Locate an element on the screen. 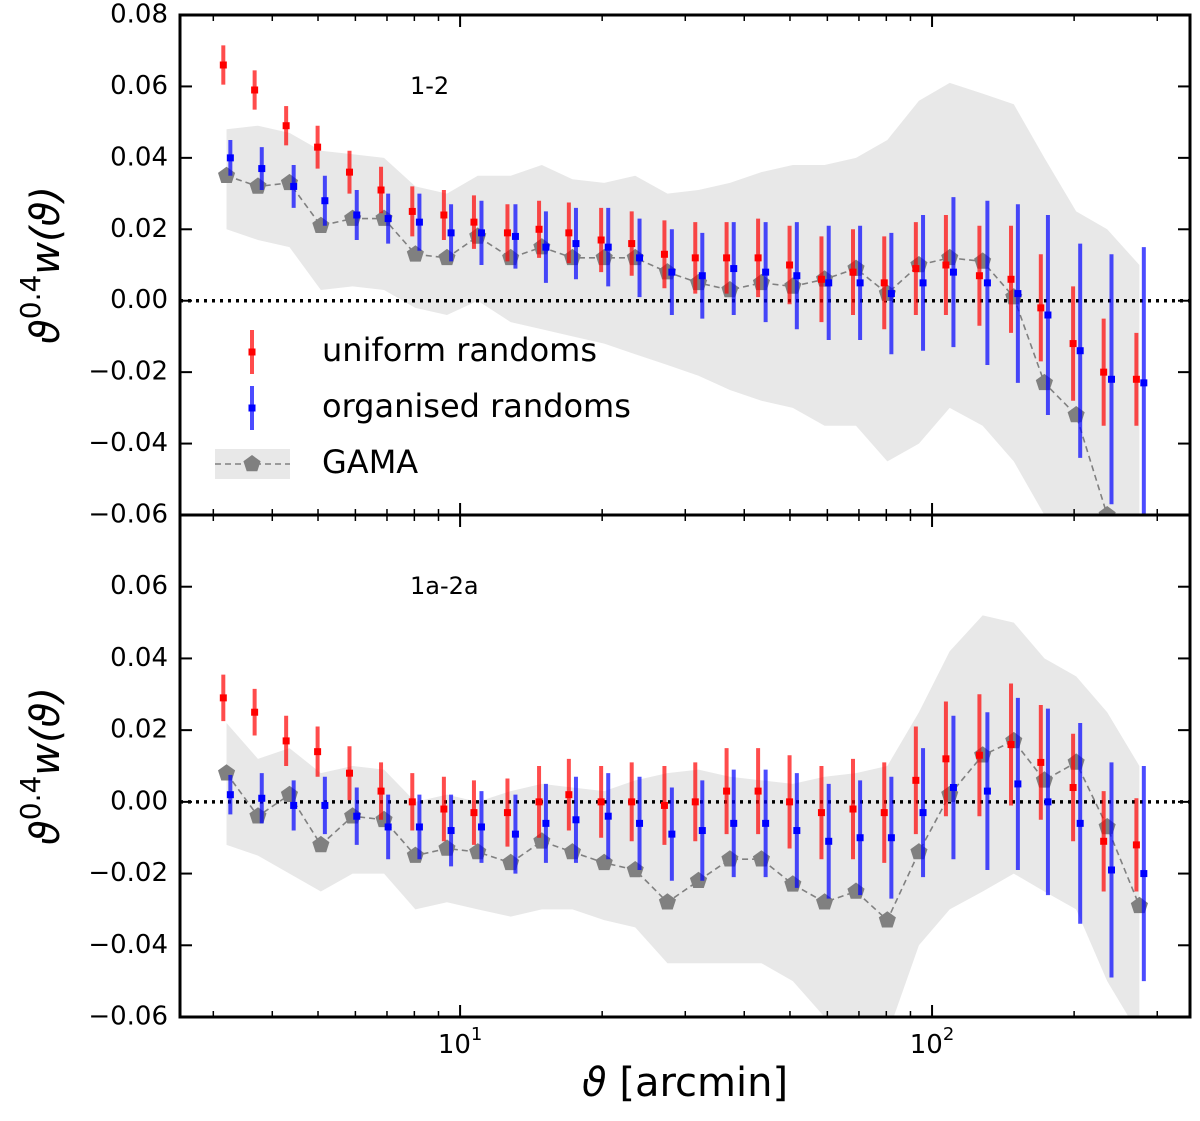 This screenshot has width=1200, height=1121. x-tick-exponent: 2 is located at coordinates (948, 1034).